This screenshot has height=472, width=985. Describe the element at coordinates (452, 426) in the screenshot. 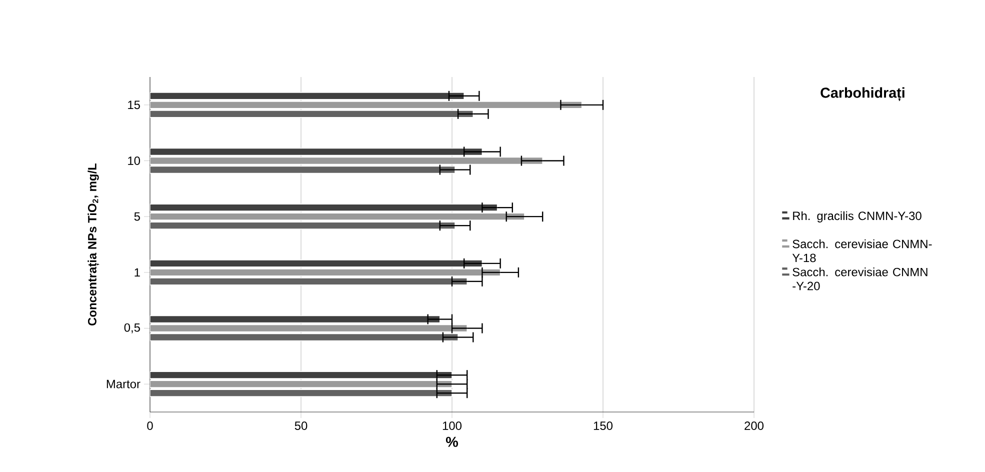

I see `x-tick-label: 100` at that location.